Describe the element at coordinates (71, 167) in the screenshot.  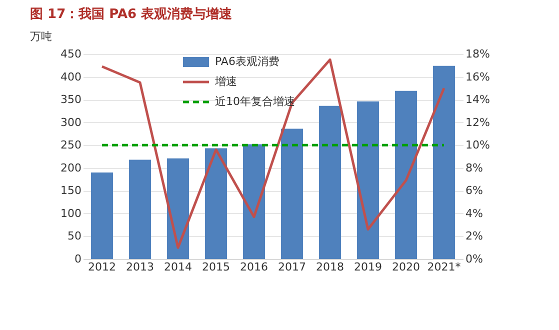
I see `y-tick-label: 200` at that location.